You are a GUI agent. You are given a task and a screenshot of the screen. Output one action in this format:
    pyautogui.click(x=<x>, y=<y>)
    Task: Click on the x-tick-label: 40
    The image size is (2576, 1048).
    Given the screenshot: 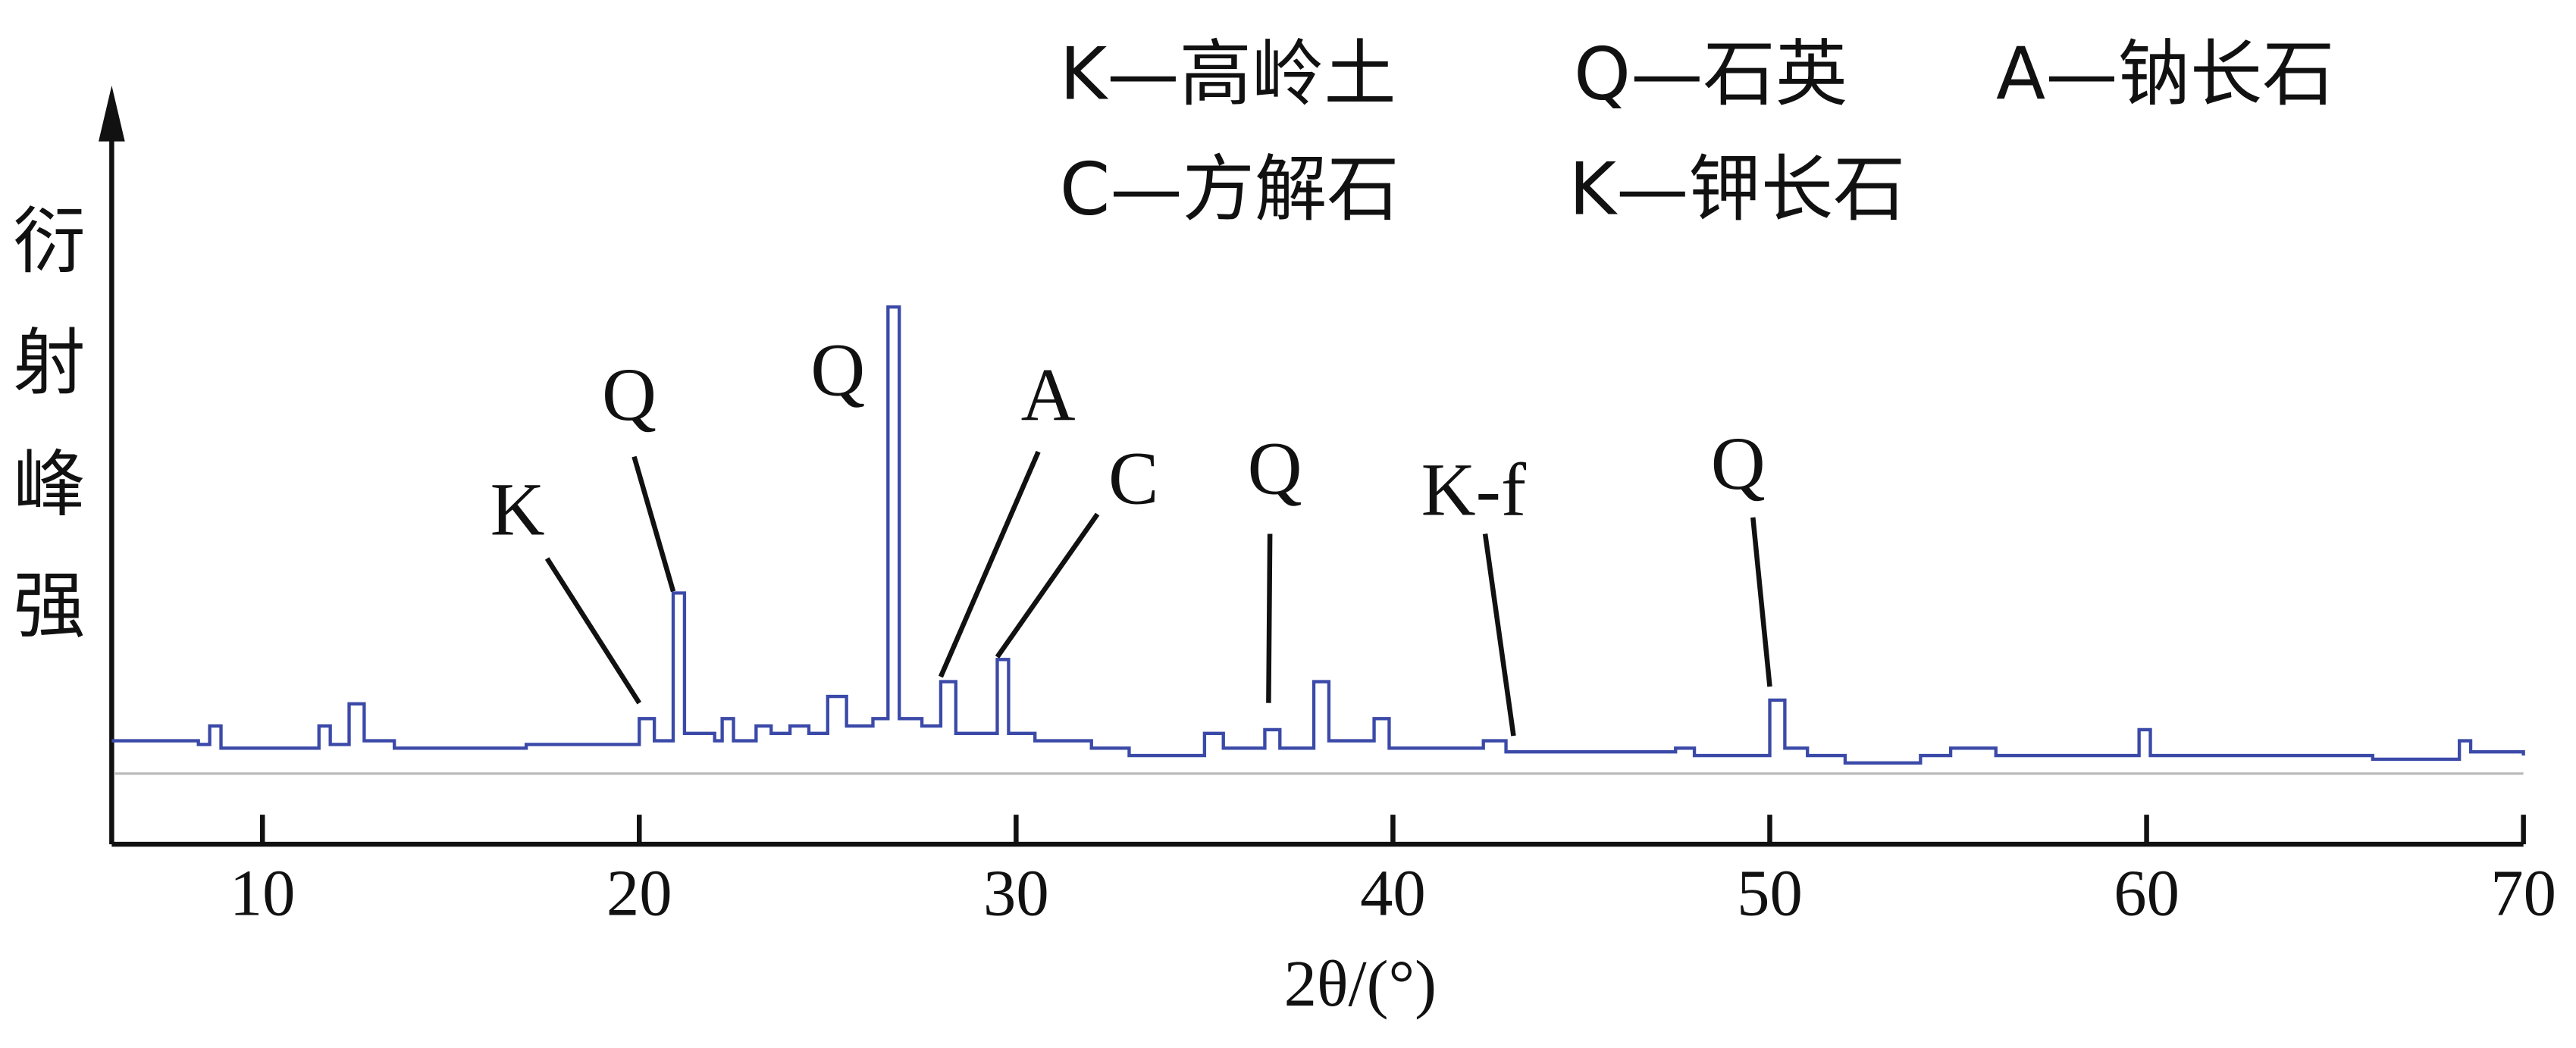 What is the action you would take?
    pyautogui.click(x=1393, y=893)
    